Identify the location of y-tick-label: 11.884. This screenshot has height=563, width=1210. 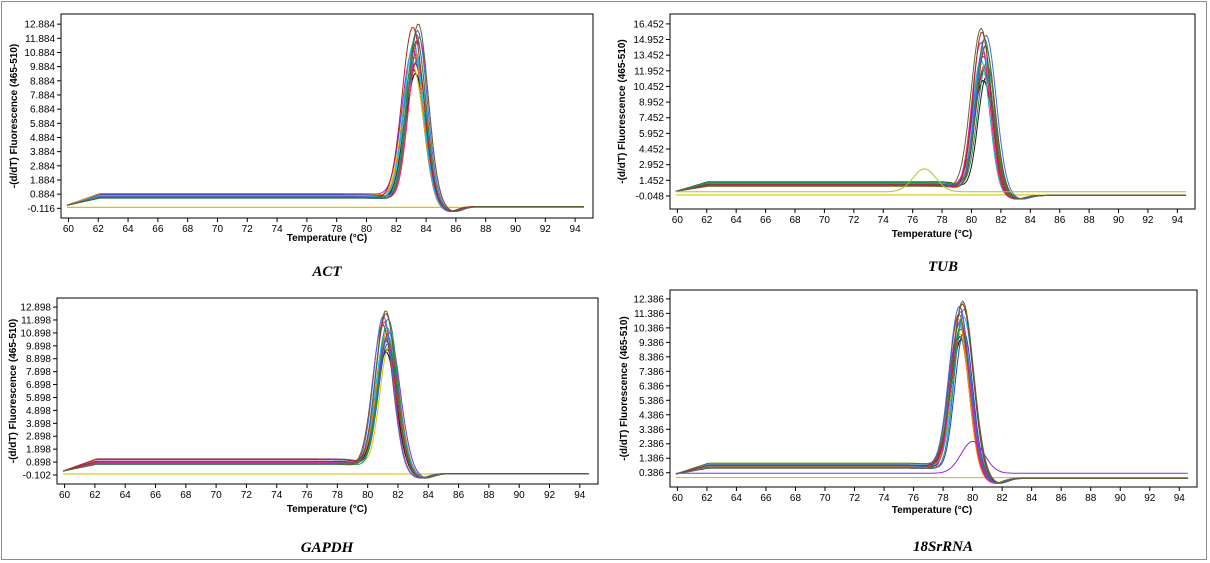
(40, 39).